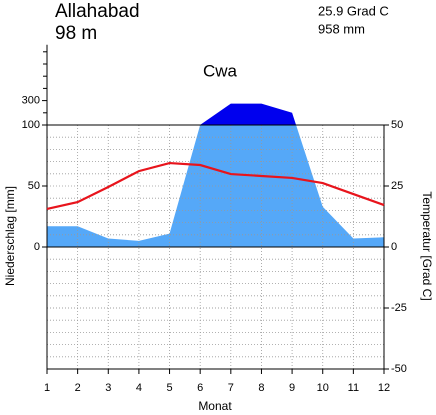  What do you see at coordinates (220, 70) in the screenshot?
I see `chart-title: Cwa` at bounding box center [220, 70].